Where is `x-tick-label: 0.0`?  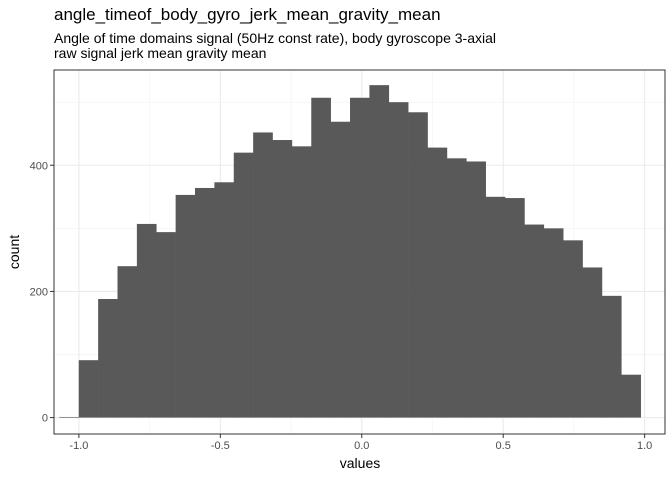 x-tick-label: 0.0 is located at coordinates (361, 446).